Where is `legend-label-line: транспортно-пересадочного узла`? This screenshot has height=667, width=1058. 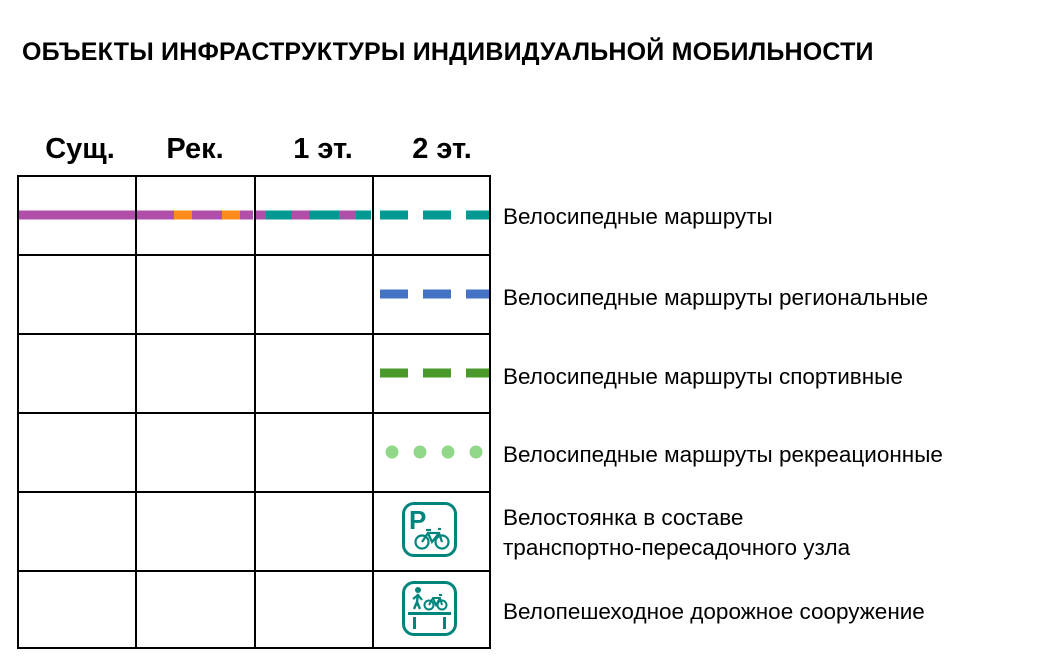
legend-label-line: транспортно-пересадочного узла is located at coordinates (677, 547).